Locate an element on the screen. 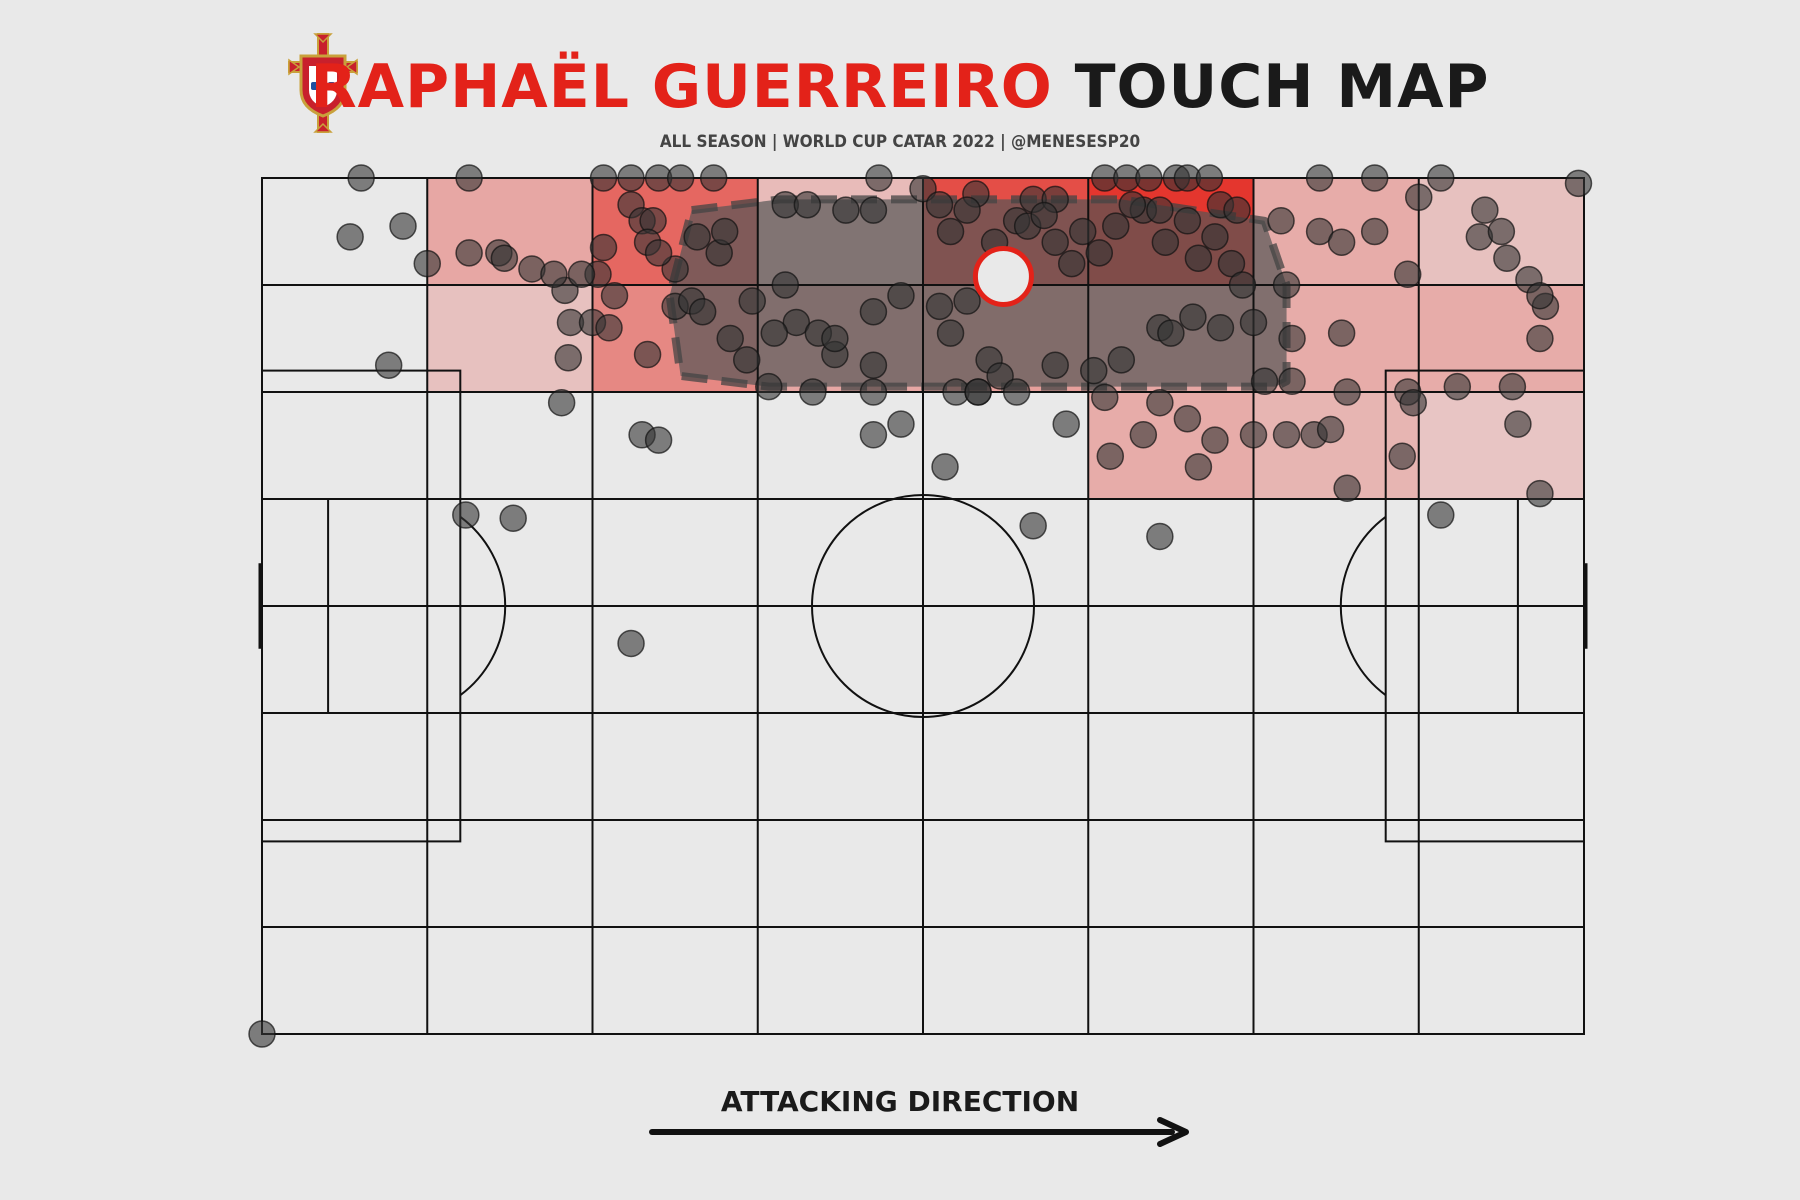 The image size is (1800, 1200). page-title: RAPHAËL GUERREIRO TOUCH MAP is located at coordinates (900, 87).